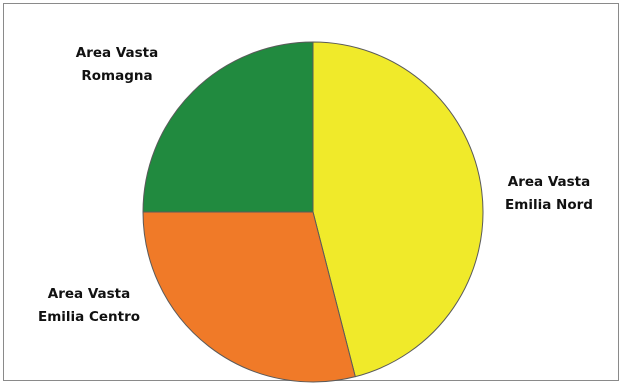 The width and height of the screenshot is (624, 385). Describe the element at coordinates (117, 64) in the screenshot. I see `slice-label-2: Area Vasta Romagna` at that location.